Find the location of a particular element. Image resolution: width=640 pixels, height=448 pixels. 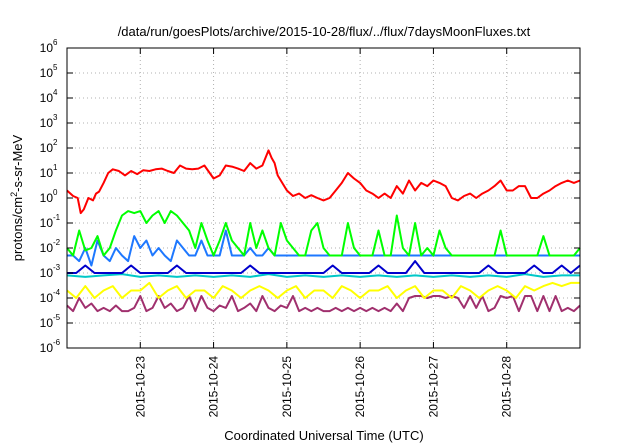

x-tick-label: 2015-10-28 is located at coordinates (507, 387).